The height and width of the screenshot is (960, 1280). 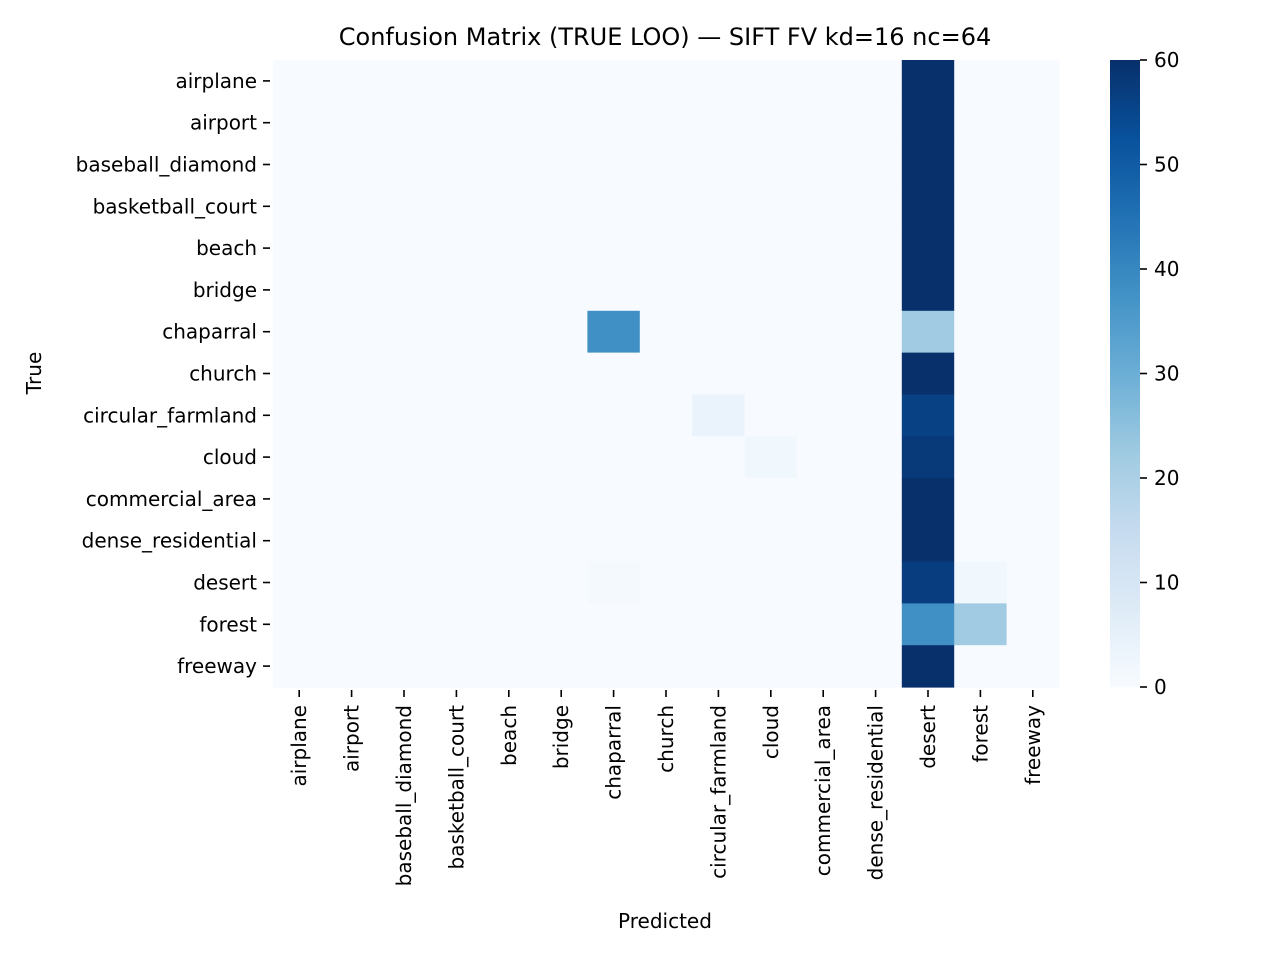 I want to click on y-tick-label: airplane, so click(x=216, y=81).